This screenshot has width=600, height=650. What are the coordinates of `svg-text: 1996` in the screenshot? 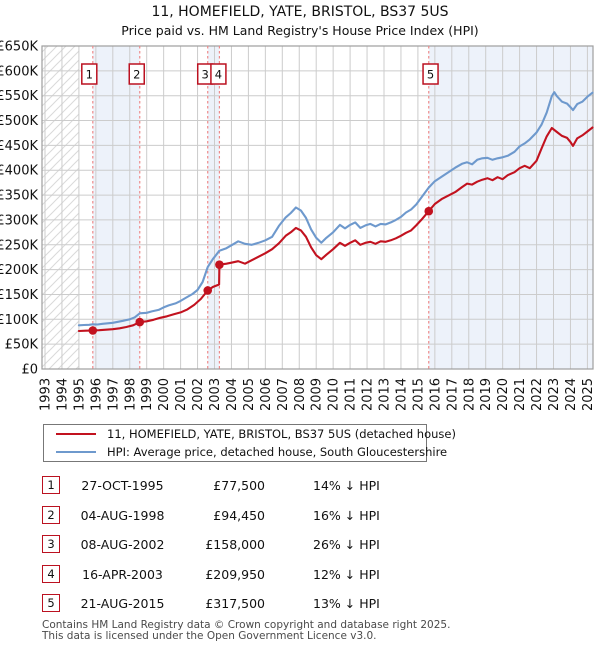 It's located at (96, 394).